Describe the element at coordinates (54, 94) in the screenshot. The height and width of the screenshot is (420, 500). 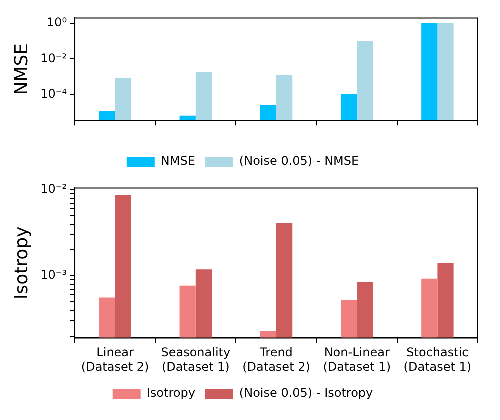
I see `y-tick-label: 10⁻⁴` at that location.